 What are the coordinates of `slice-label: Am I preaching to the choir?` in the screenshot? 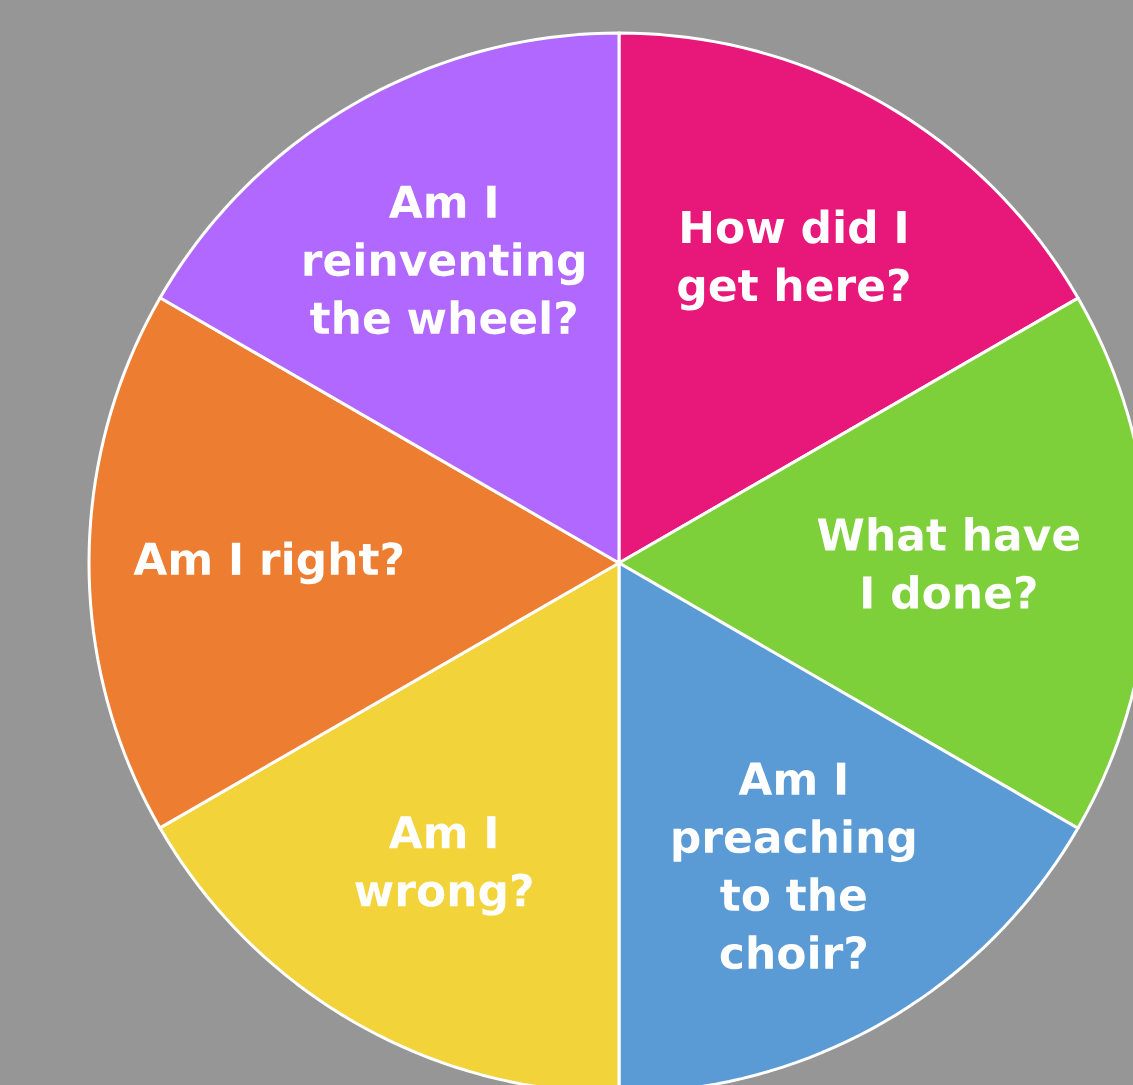 It's located at (794, 866).